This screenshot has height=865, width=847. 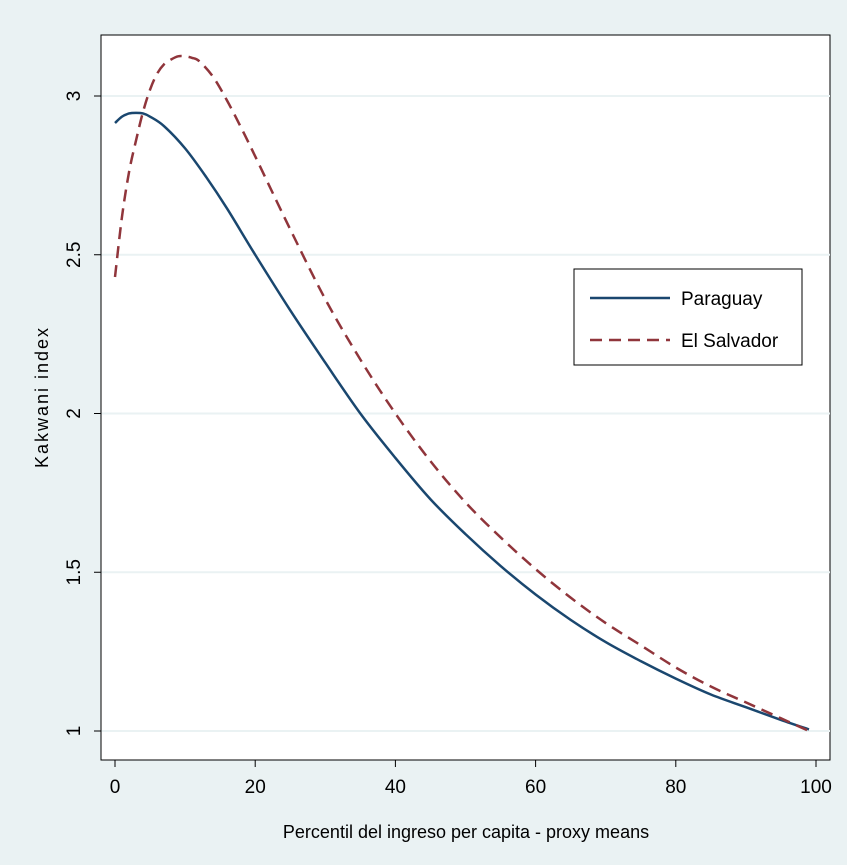 I want to click on ytick-label-2: 2, so click(x=74, y=413).